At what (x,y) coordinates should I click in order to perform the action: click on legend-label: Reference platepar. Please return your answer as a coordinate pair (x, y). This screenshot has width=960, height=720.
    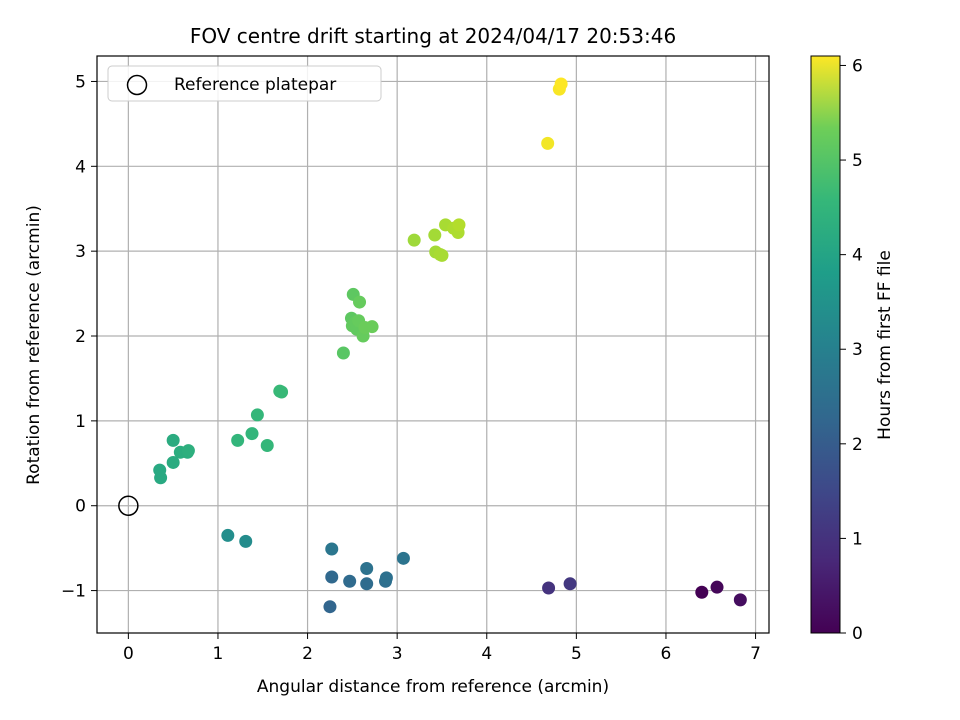
    Looking at the image, I should click on (255, 85).